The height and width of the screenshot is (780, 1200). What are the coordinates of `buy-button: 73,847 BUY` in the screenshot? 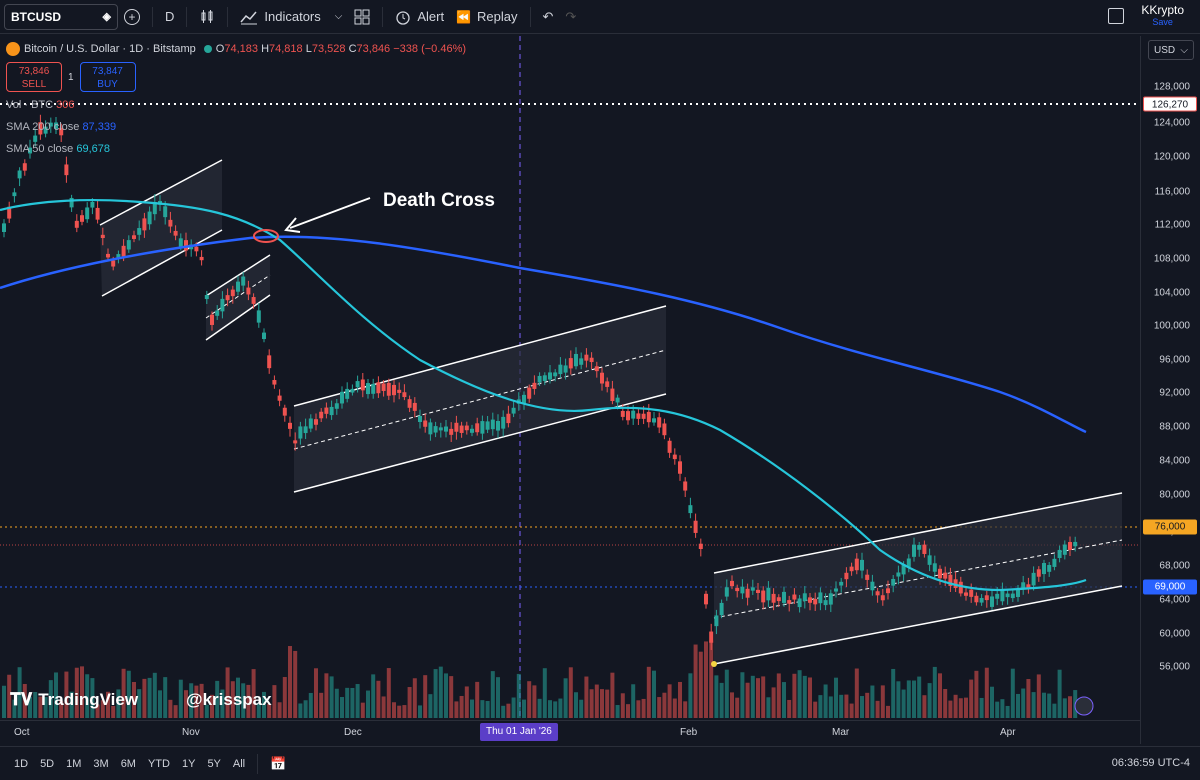 It's located at (107, 77).